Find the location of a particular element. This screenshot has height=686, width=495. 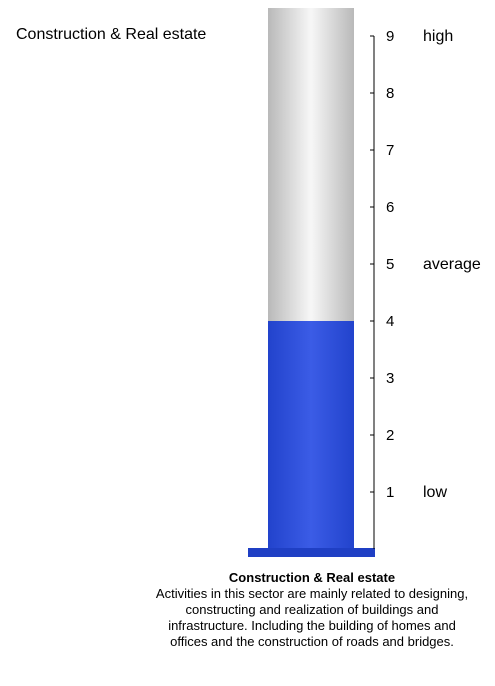

y-tick-label: 3 is located at coordinates (390, 378).